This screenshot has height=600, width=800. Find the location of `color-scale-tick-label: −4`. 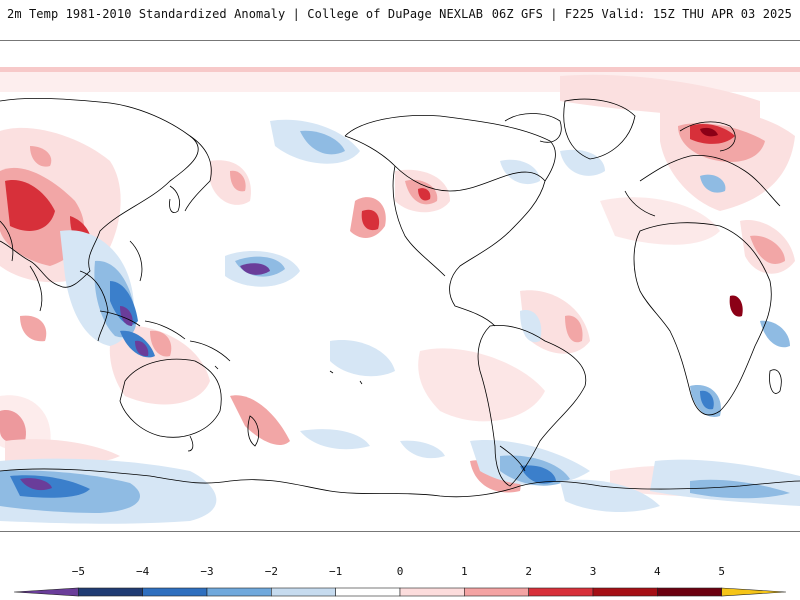

color-scale-tick-label: −4 is located at coordinates (143, 571).